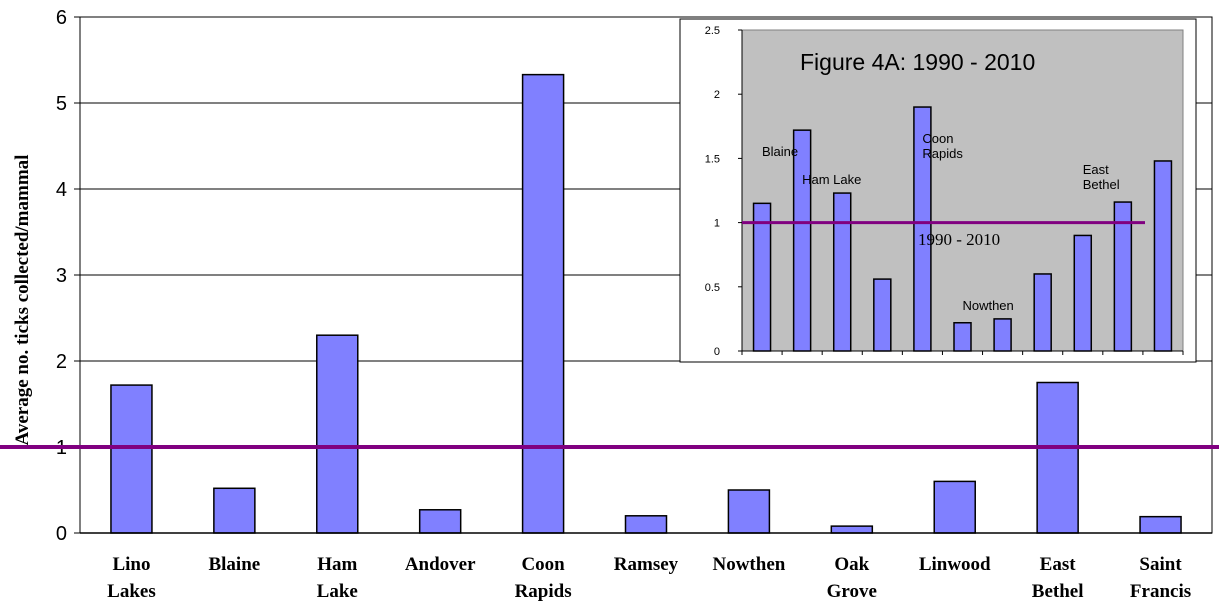 The image size is (1219, 605). I want to click on category-label-line: Linwood, so click(955, 564).